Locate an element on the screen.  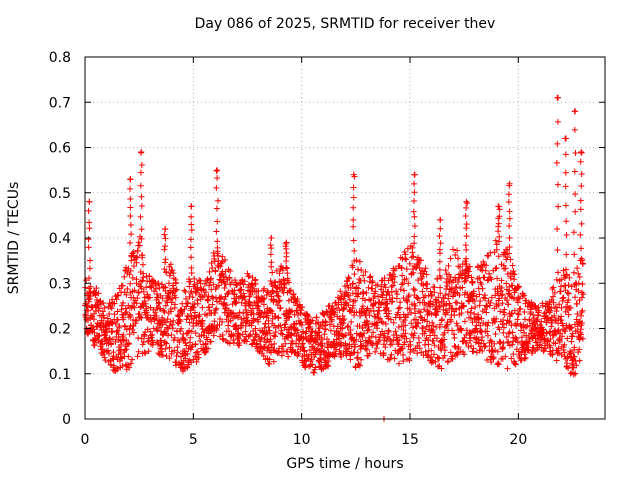
y-tick-label: 0.3 is located at coordinates (60, 284).